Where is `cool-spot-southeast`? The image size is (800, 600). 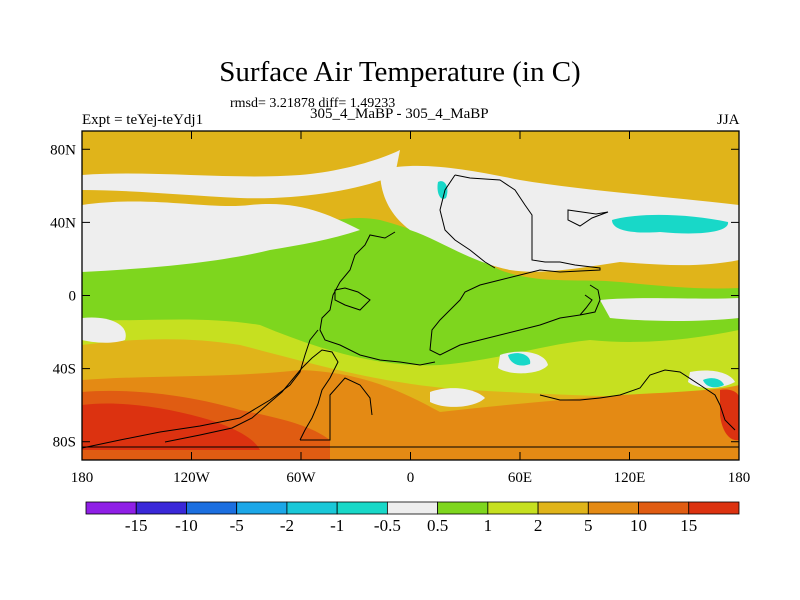 cool-spot-southeast is located at coordinates (713, 383).